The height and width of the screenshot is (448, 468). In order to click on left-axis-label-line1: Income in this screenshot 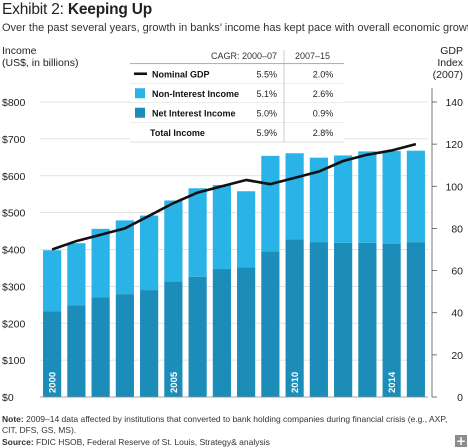, I will do `click(19, 51)`.